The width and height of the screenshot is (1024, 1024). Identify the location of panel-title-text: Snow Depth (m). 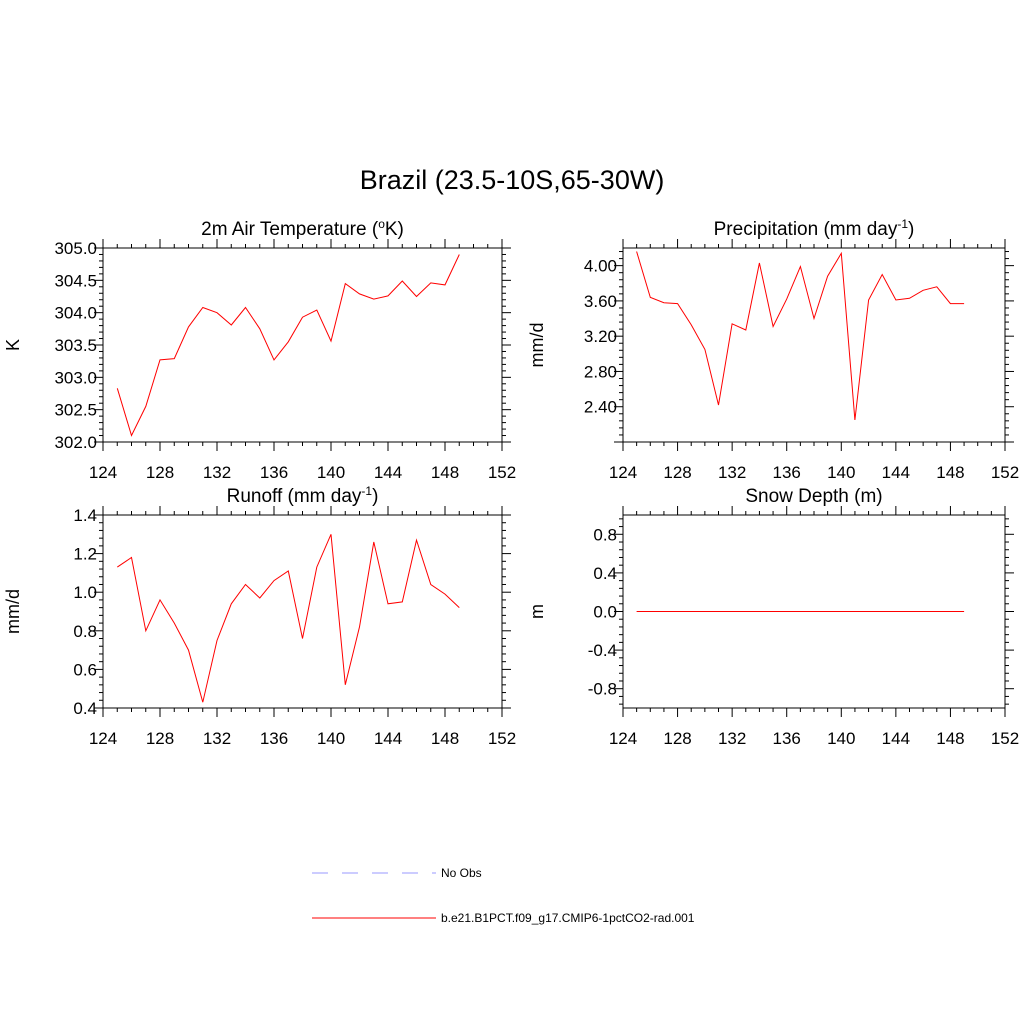
(813, 496).